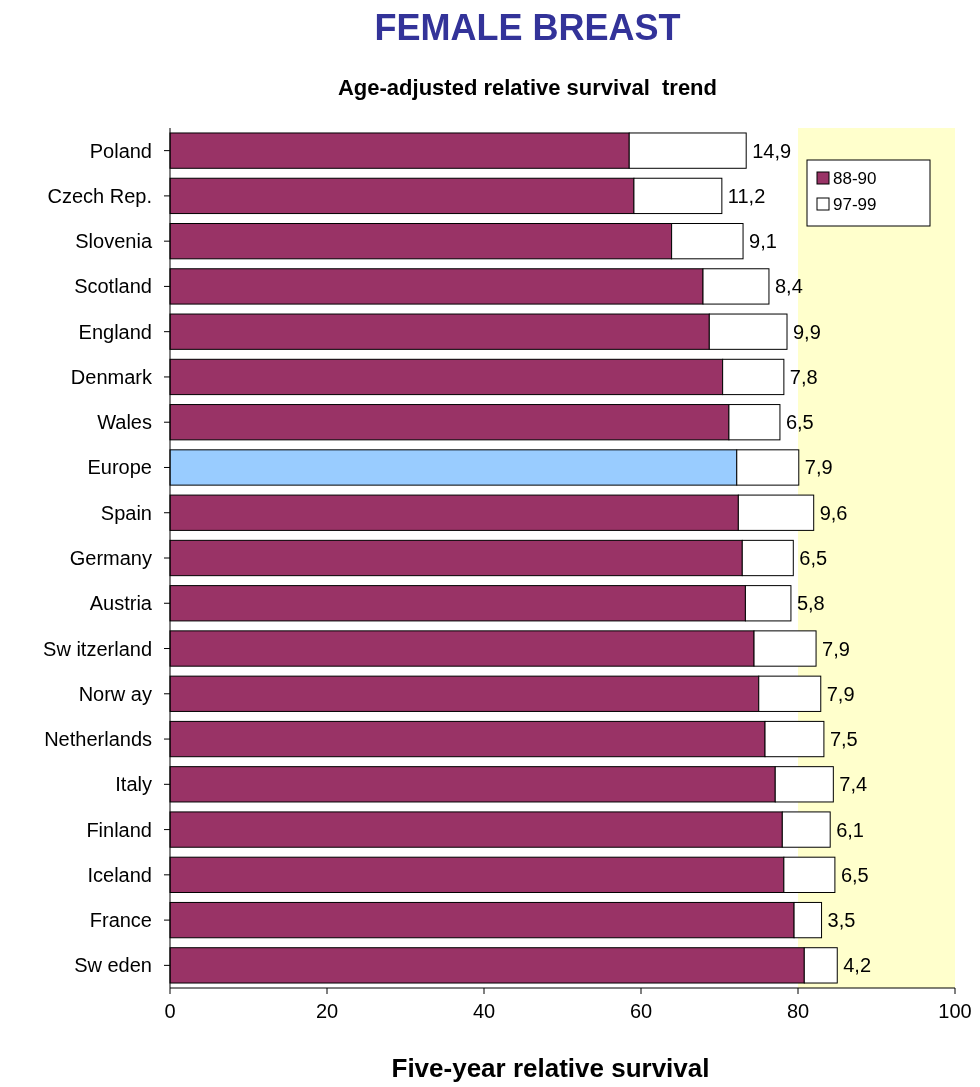  Describe the element at coordinates (853, 784) in the screenshot. I see `data-label: 7,4` at that location.